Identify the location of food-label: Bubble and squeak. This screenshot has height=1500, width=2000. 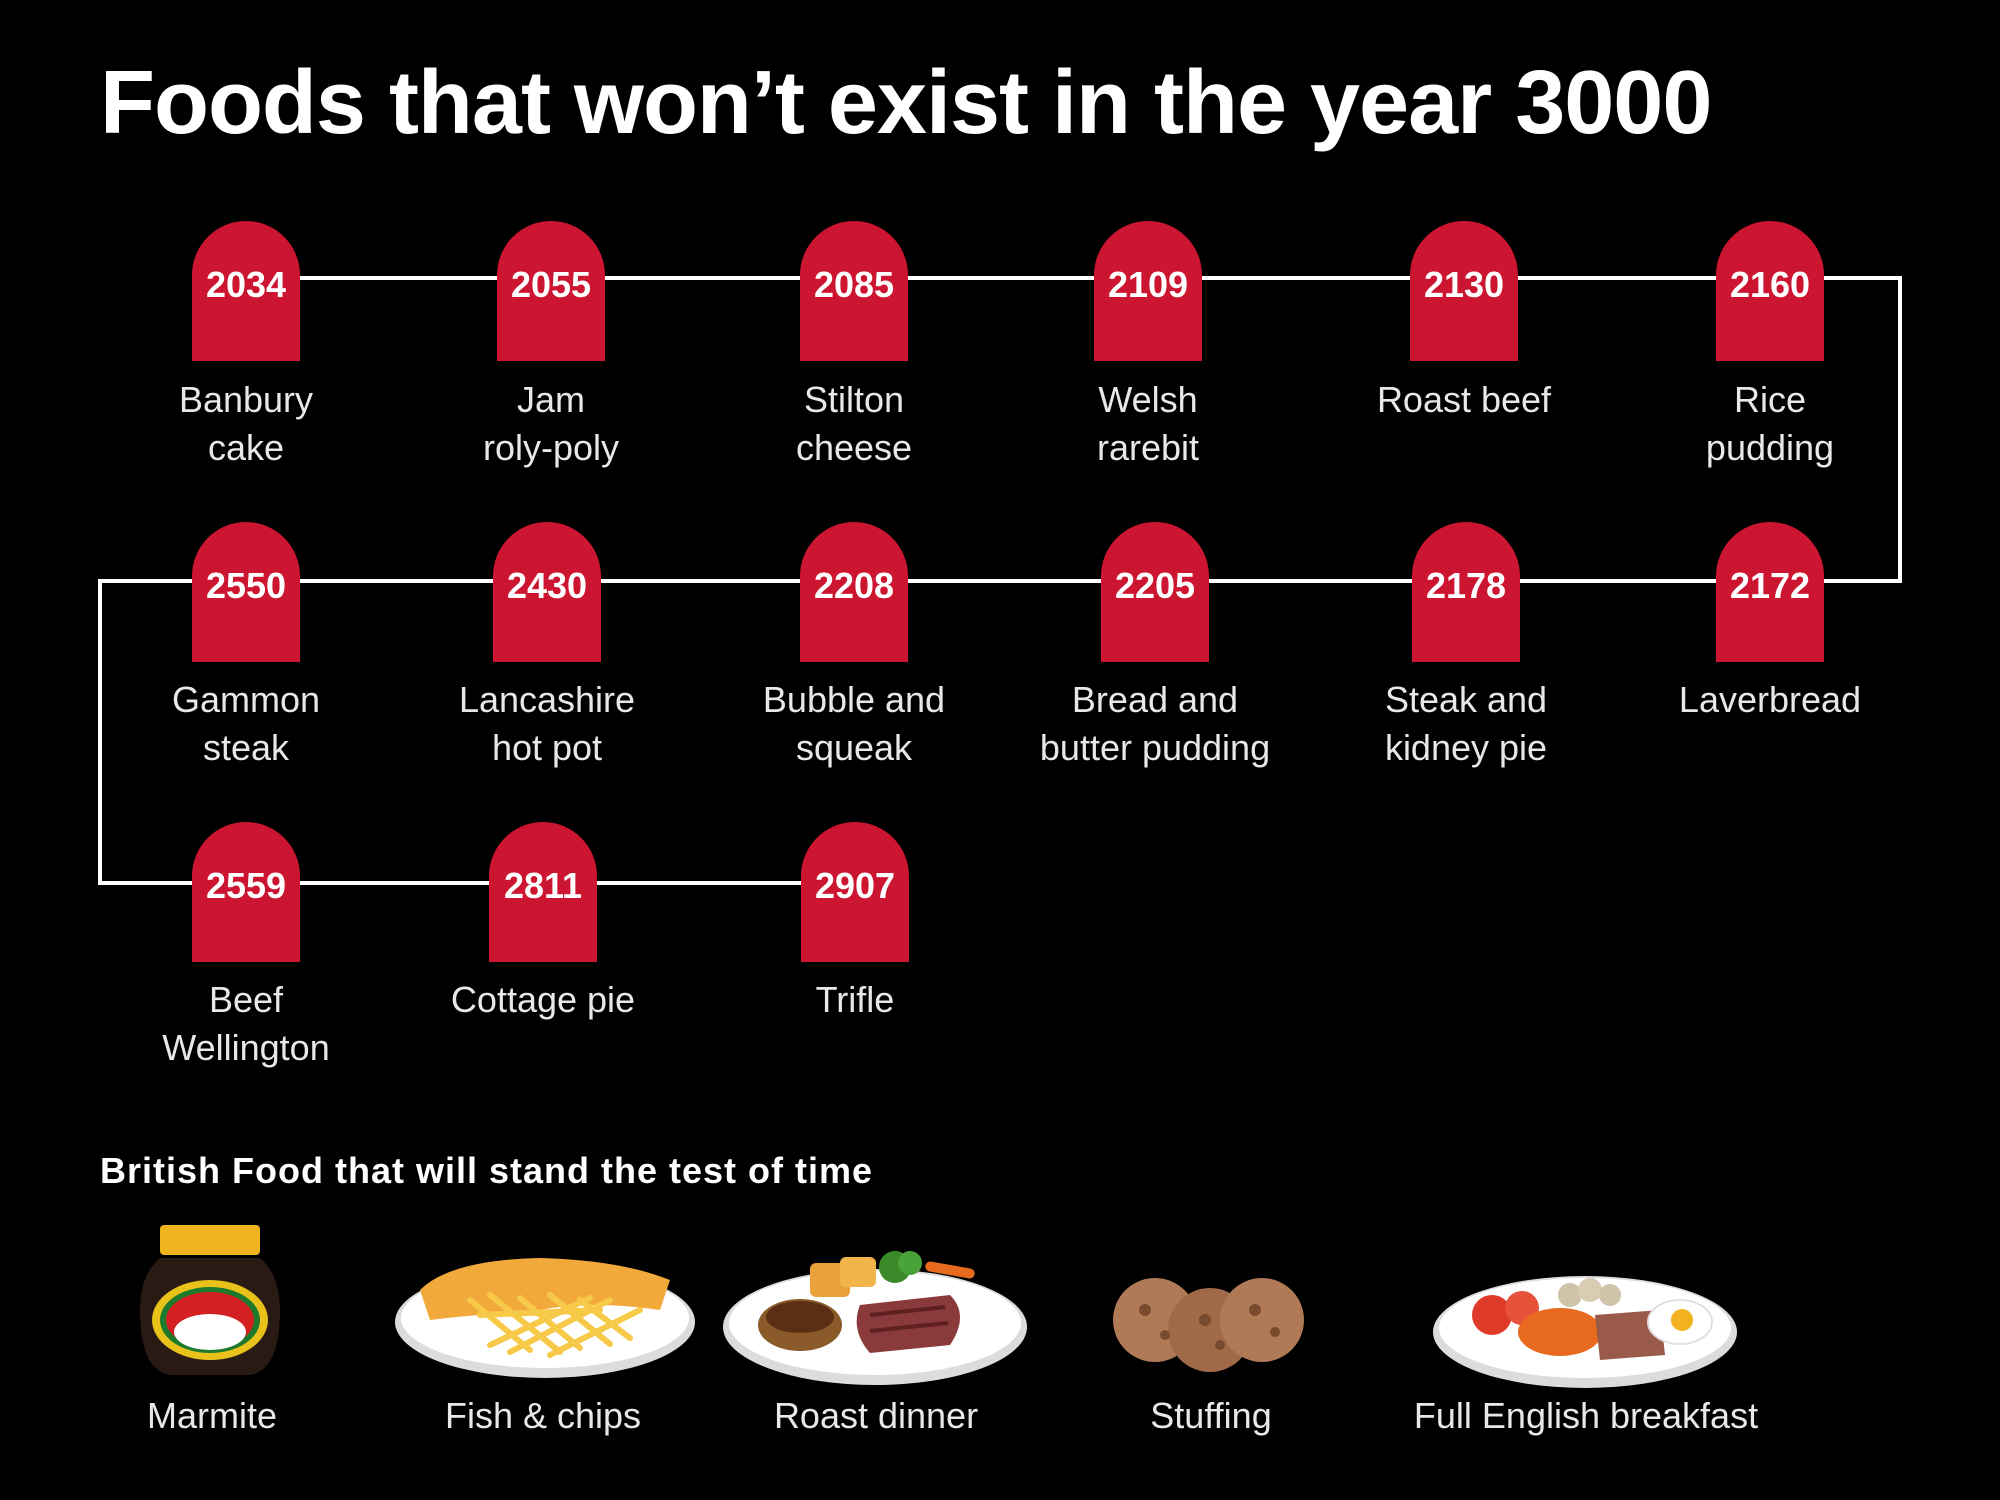
(854, 723).